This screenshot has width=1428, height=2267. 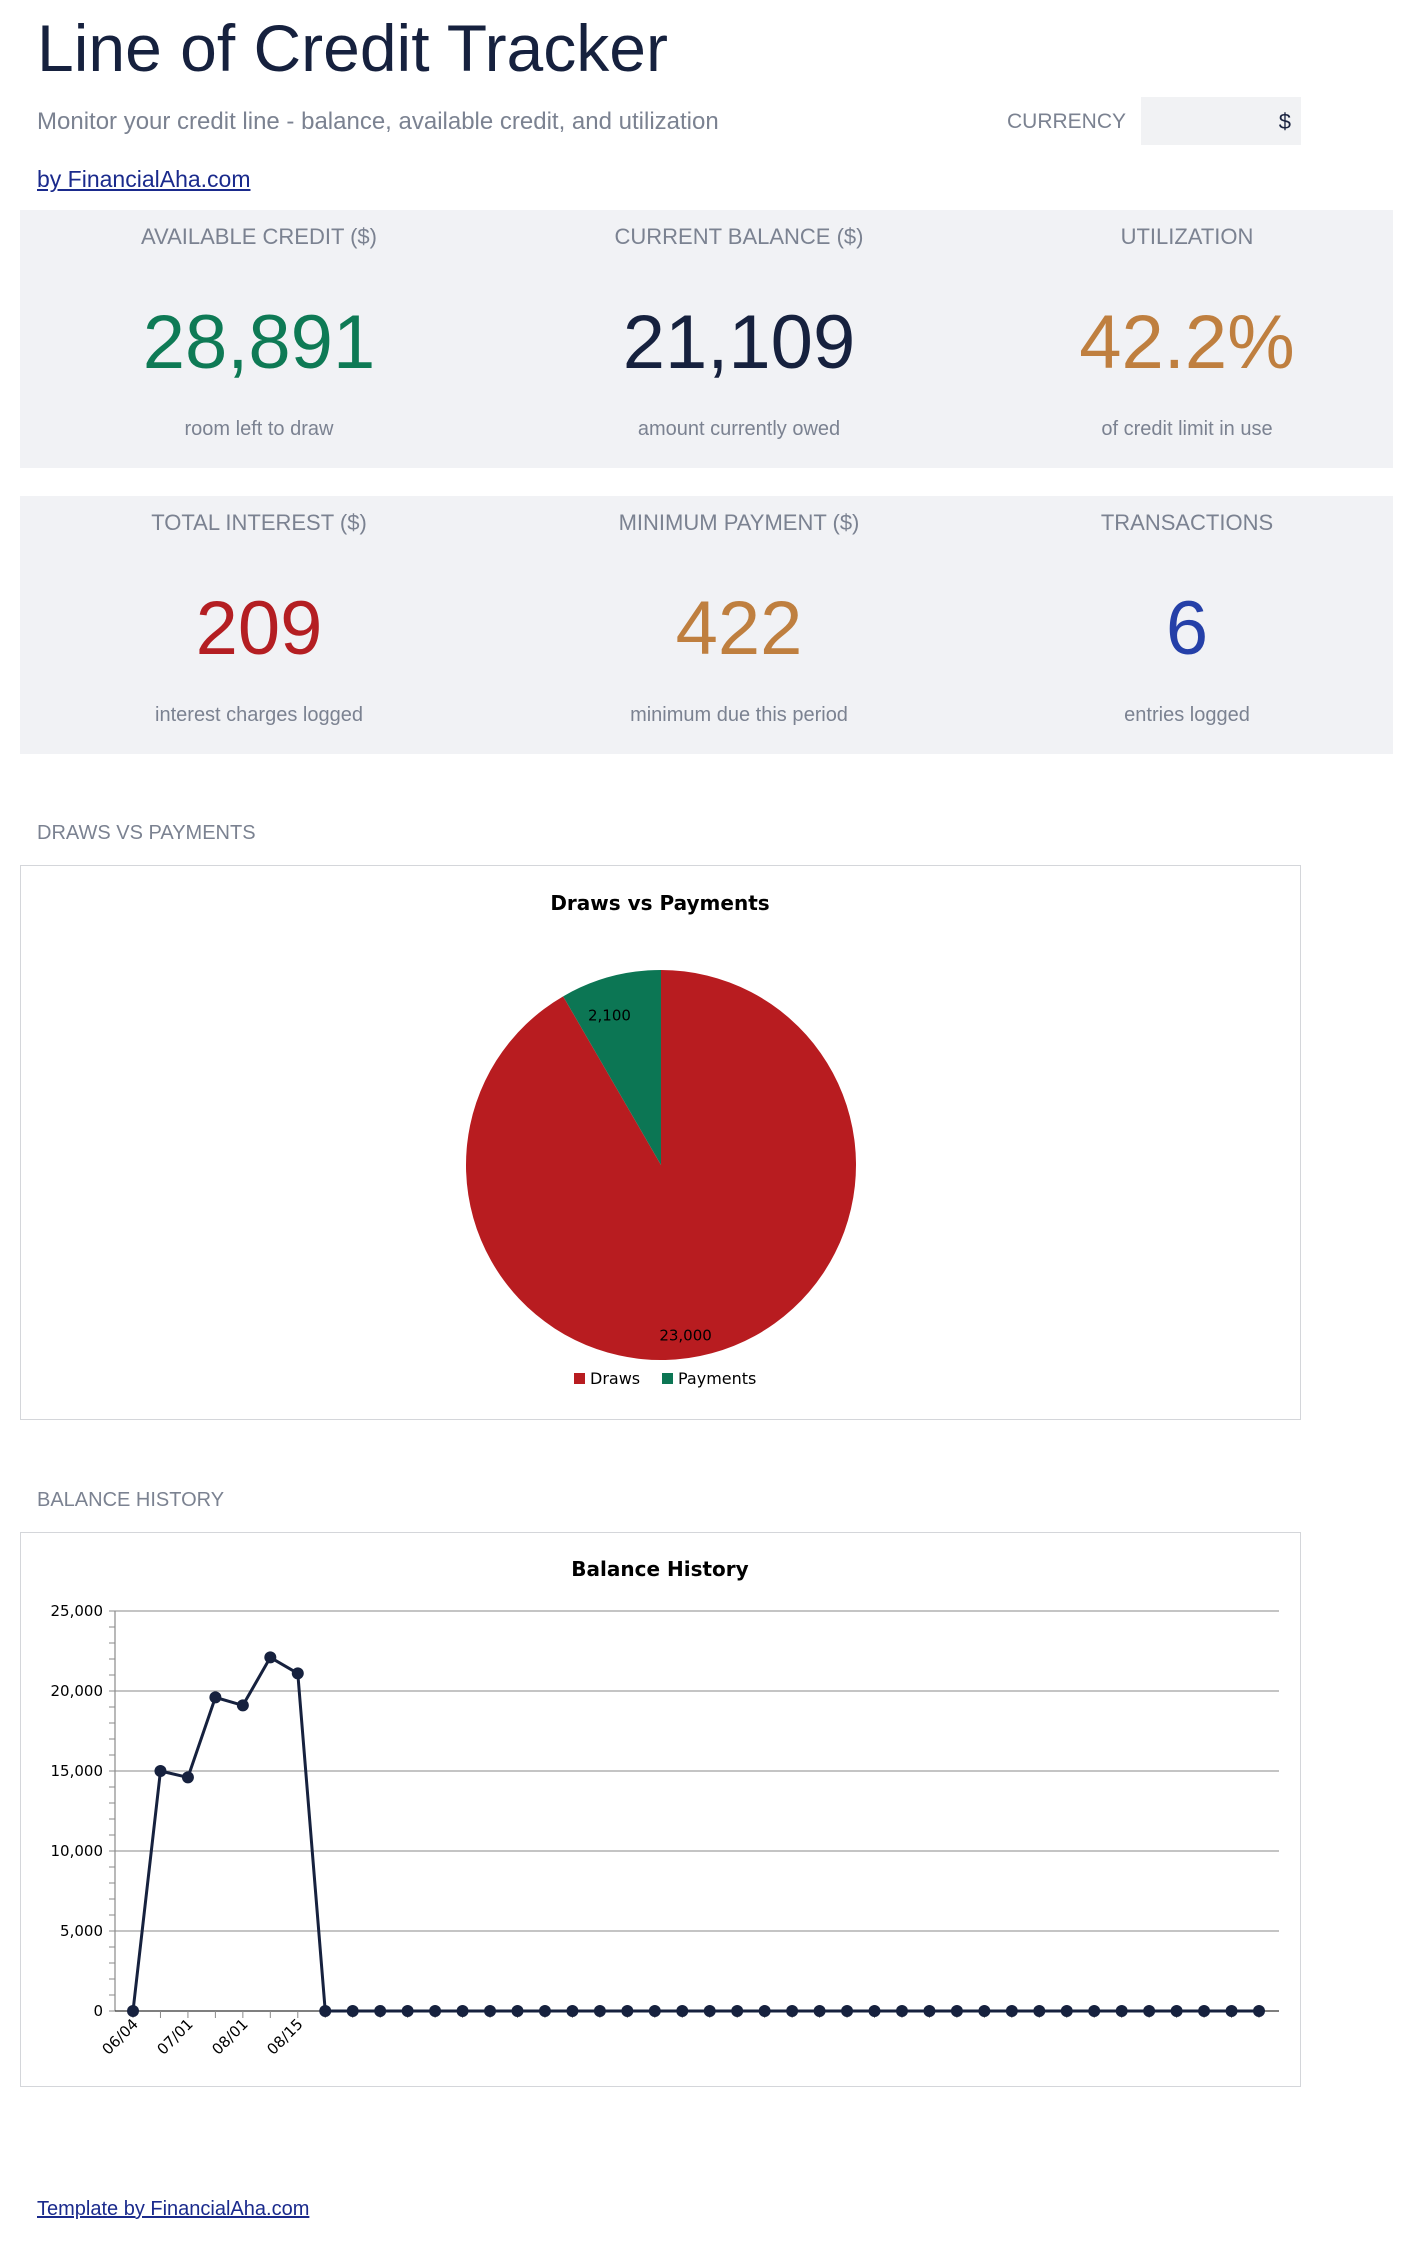 What do you see at coordinates (77, 1771) in the screenshot?
I see `y-tick-label: 15,000` at bounding box center [77, 1771].